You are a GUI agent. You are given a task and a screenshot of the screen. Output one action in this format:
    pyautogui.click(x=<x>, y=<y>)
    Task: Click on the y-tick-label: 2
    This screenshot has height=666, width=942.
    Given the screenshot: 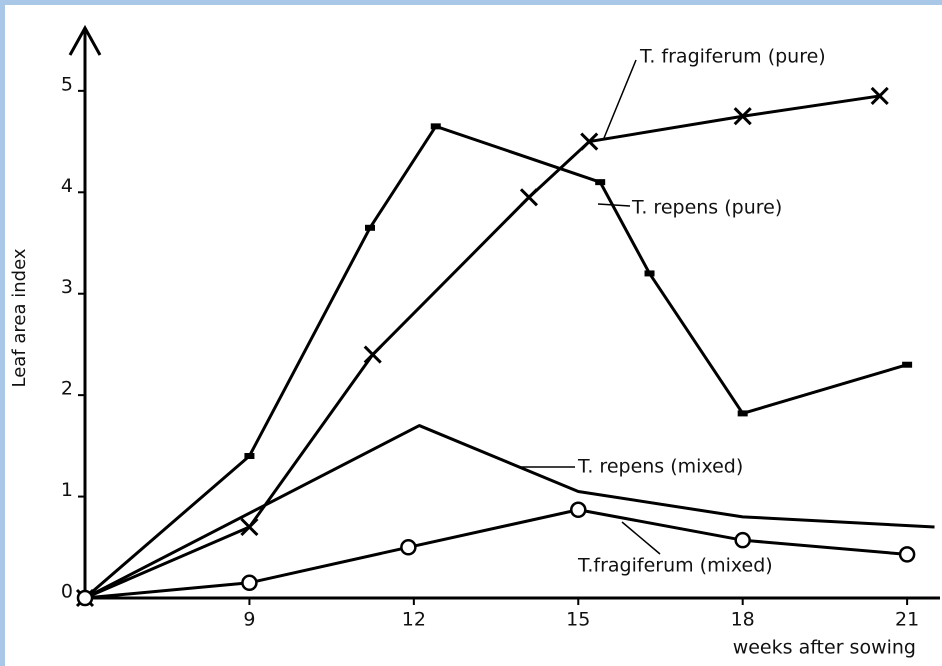 What is the action you would take?
    pyautogui.click(x=67, y=389)
    